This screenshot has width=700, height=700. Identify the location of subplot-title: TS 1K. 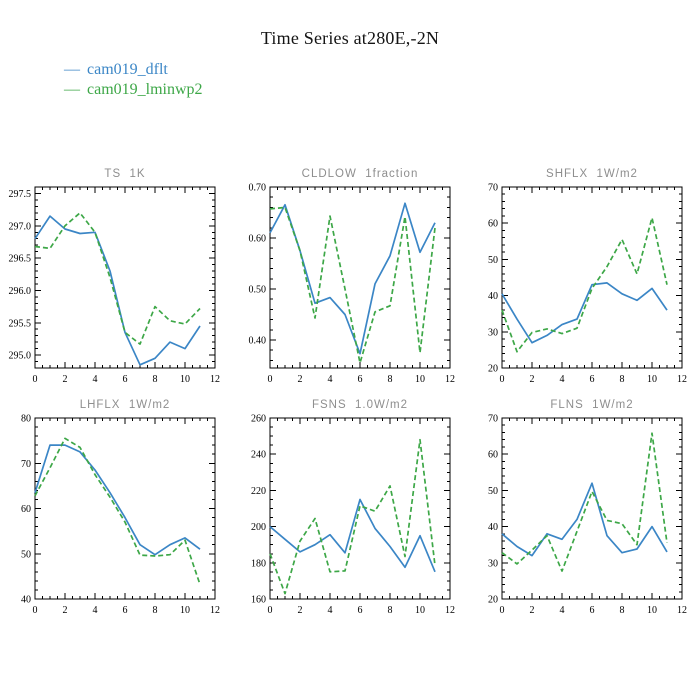
(124, 174).